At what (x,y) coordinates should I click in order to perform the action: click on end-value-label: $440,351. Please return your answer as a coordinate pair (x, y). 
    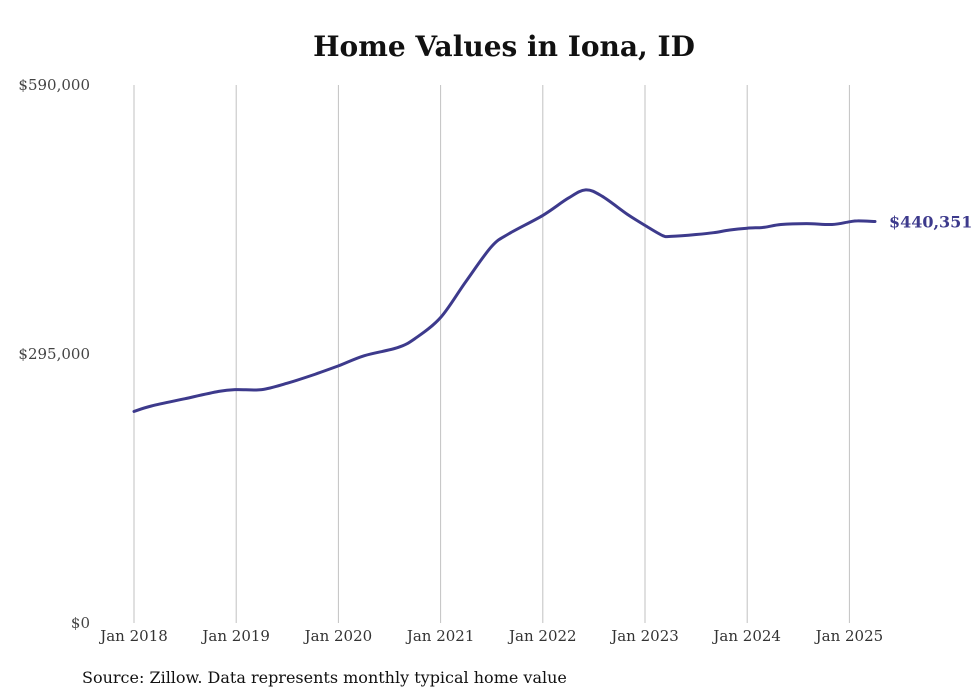
    Looking at the image, I should click on (931, 221).